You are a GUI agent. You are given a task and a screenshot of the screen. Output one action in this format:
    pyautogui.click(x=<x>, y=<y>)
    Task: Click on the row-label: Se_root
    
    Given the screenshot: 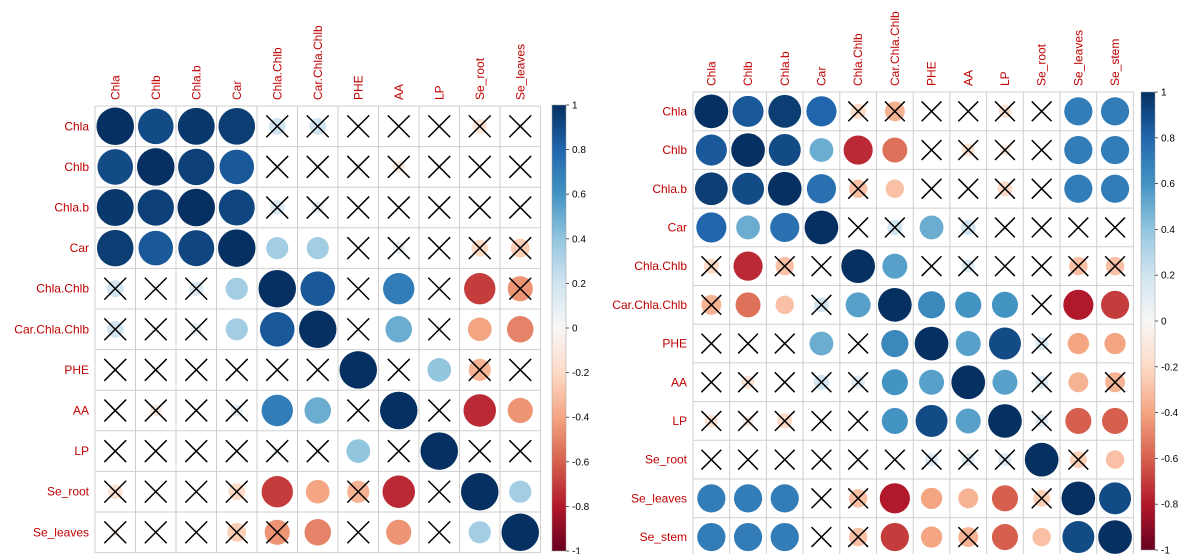 What is the action you would take?
    pyautogui.click(x=666, y=460)
    